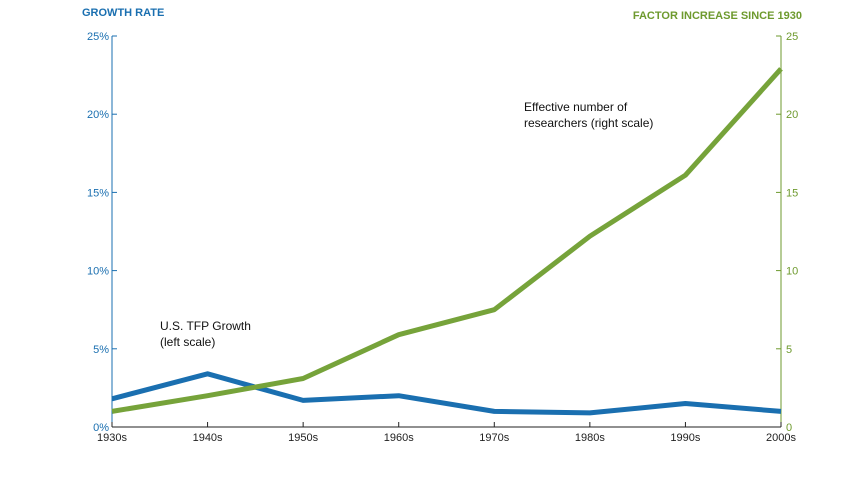 This screenshot has height=480, width=864. Describe the element at coordinates (123, 13) in the screenshot. I see `left-axis-title: GROWTH RATE` at that location.